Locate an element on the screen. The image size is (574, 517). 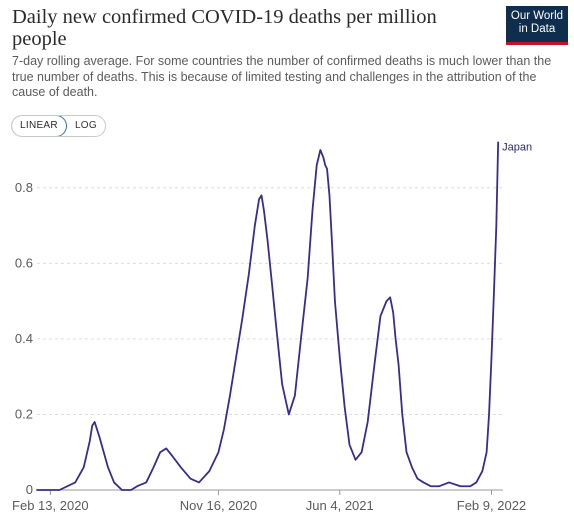
series-label-japan: Japan is located at coordinates (517, 147).